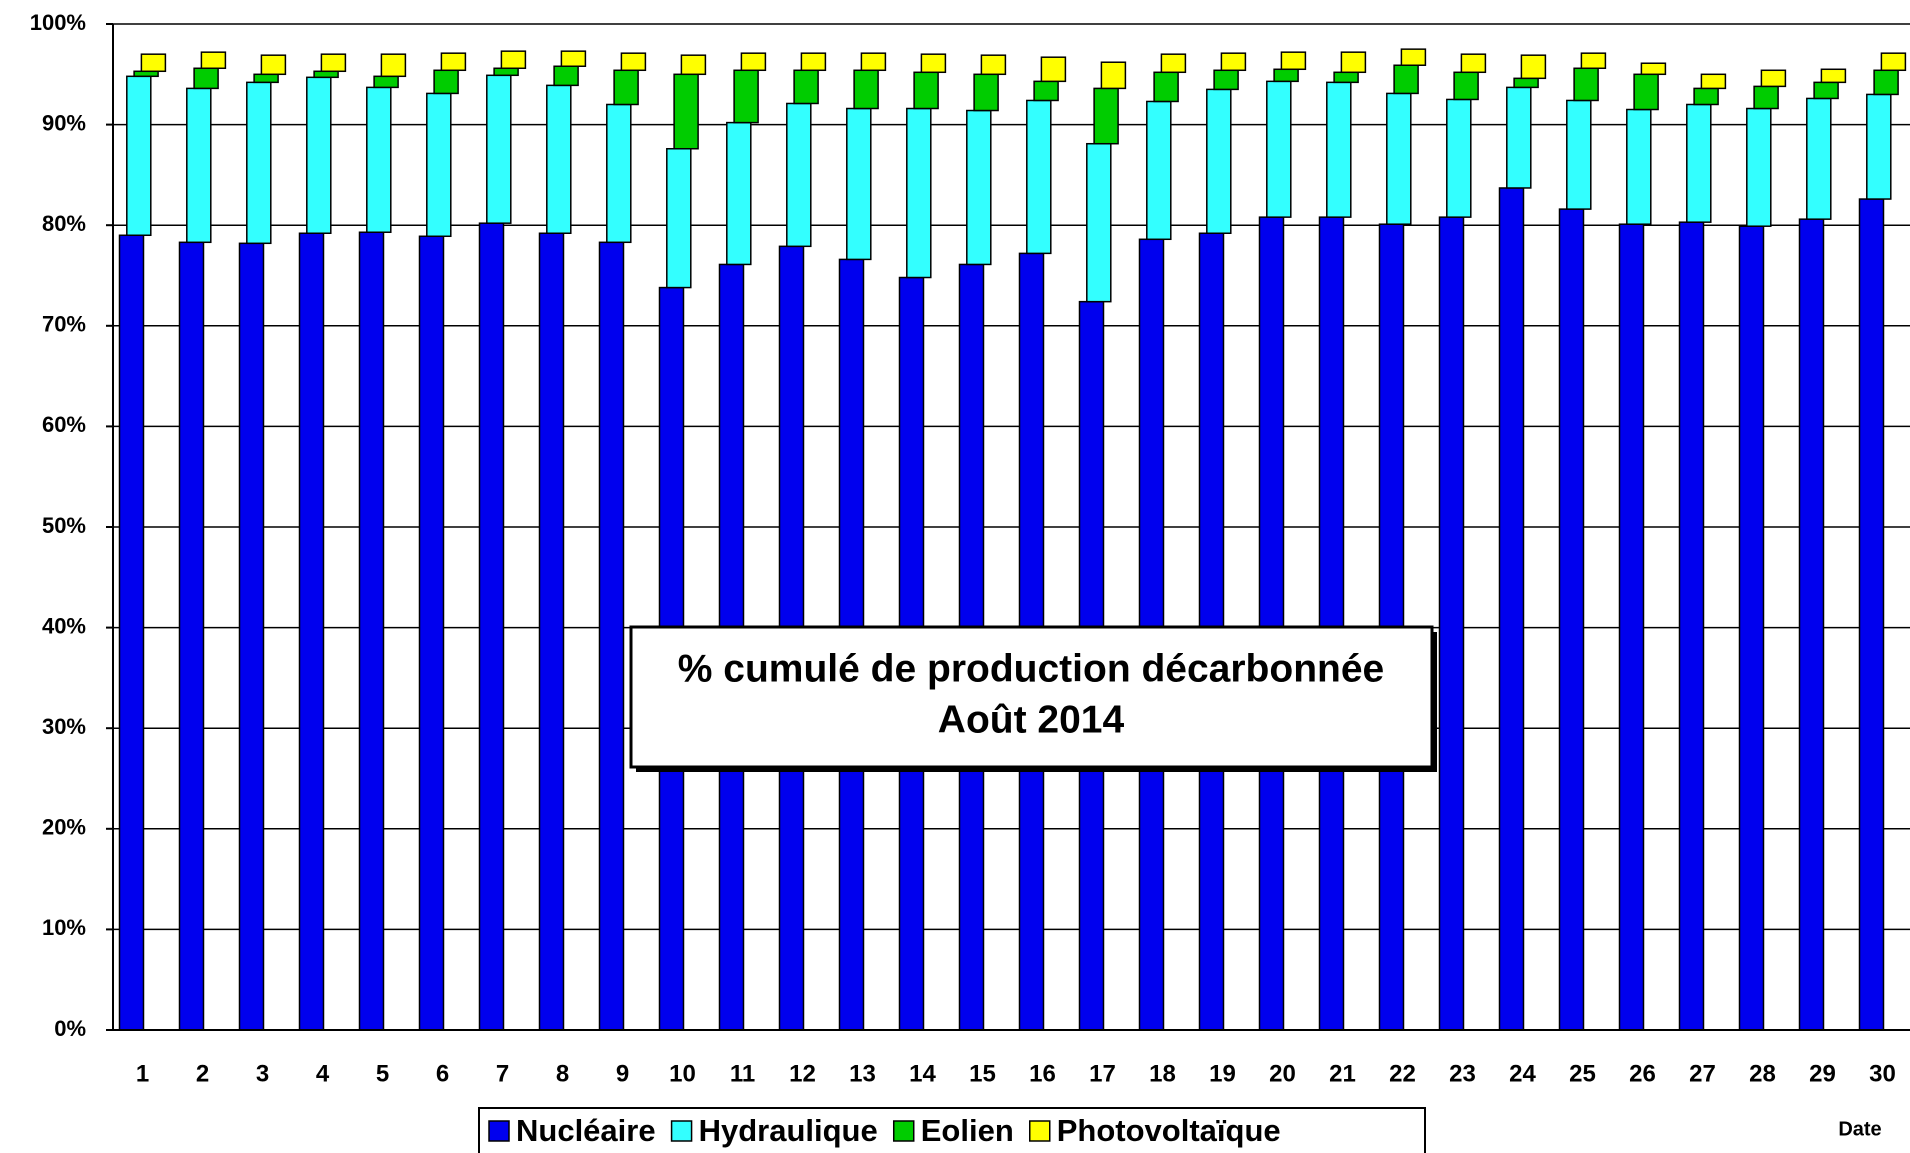 The height and width of the screenshot is (1153, 1910). What do you see at coordinates (622, 1073) in the screenshot?
I see `x-tick-label: 9` at bounding box center [622, 1073].